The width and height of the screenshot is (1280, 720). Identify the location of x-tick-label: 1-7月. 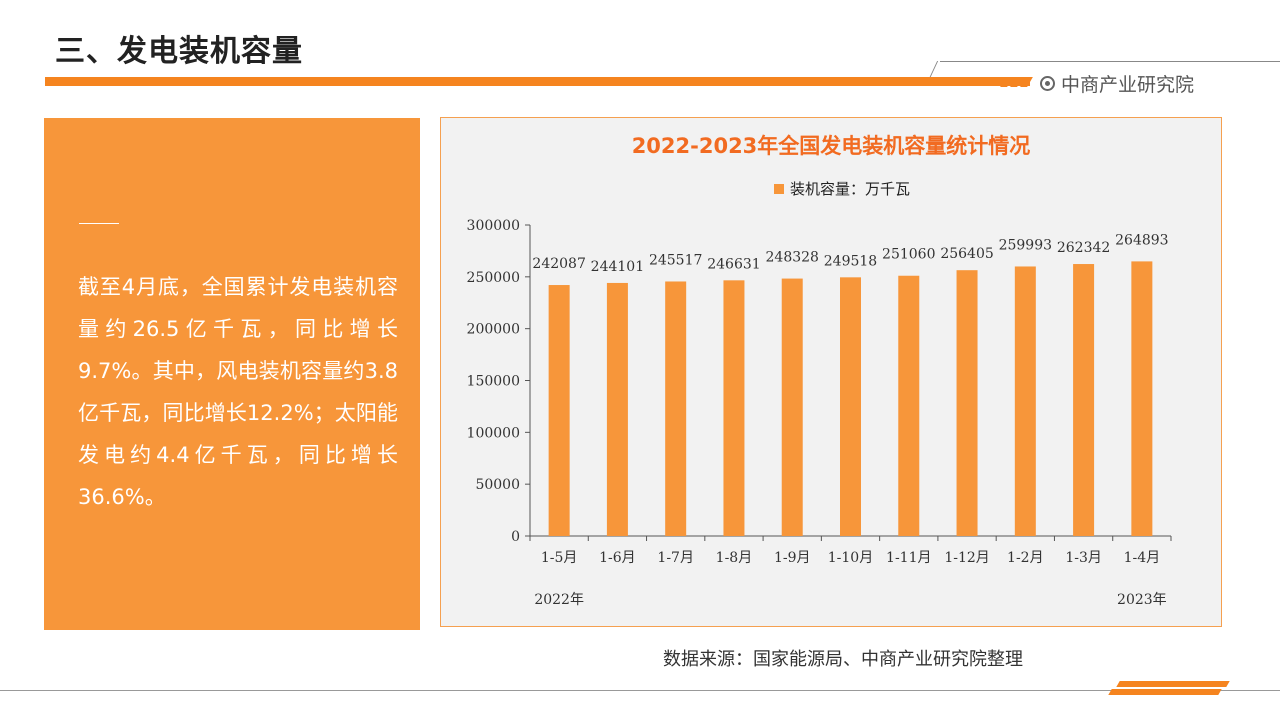
(675, 558).